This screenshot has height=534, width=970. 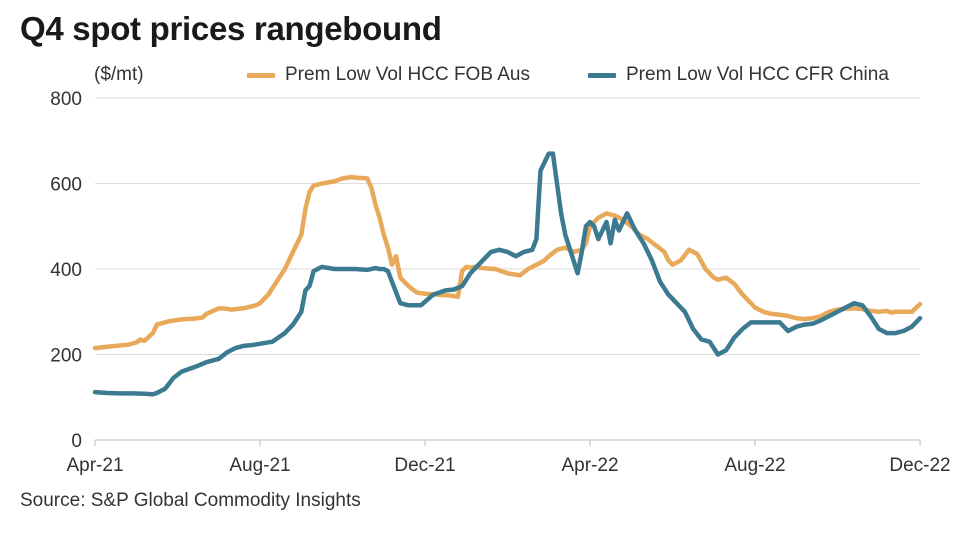 What do you see at coordinates (757, 74) in the screenshot?
I see `legend-label-cfr-china: Prem Low Vol HCC CFR China` at bounding box center [757, 74].